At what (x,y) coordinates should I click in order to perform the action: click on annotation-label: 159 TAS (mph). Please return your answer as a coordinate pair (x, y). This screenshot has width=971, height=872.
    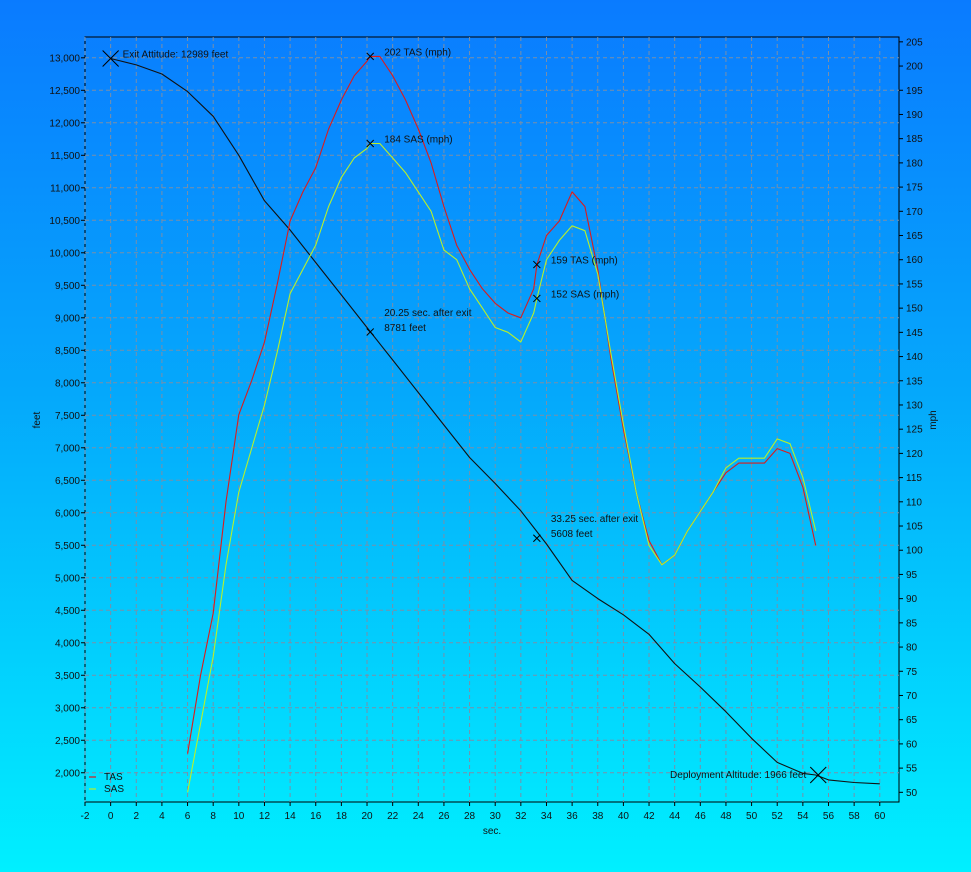
    Looking at the image, I should click on (584, 261).